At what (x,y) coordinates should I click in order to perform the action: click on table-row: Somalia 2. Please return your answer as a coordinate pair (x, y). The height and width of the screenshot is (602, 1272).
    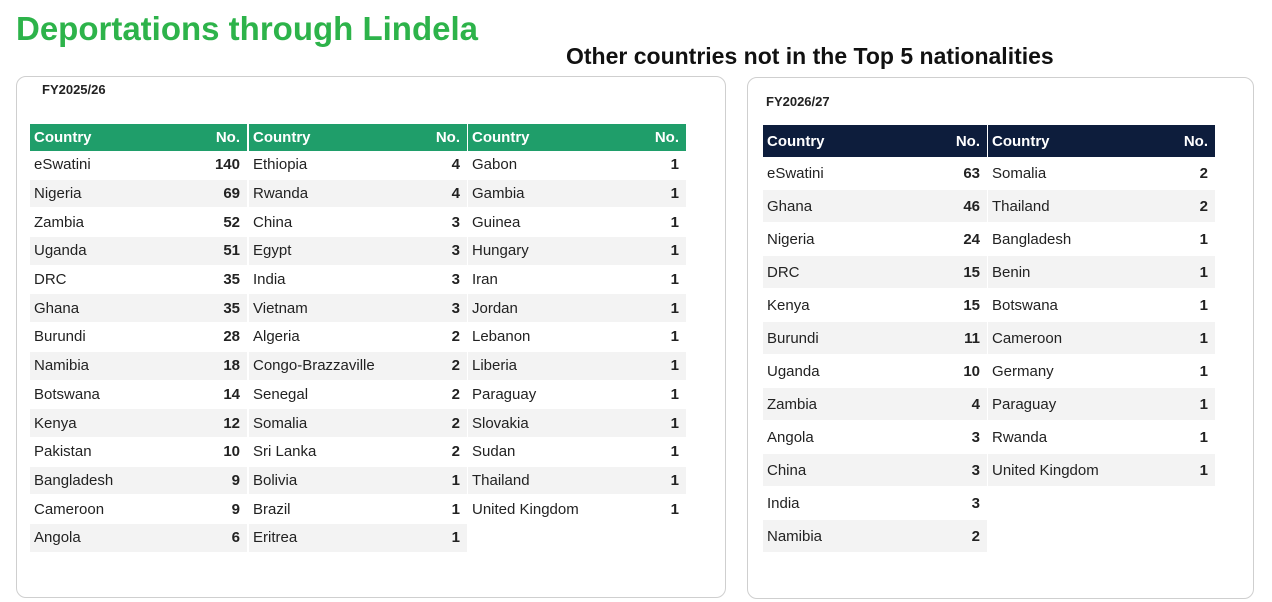
    Looking at the image, I should click on (1101, 173).